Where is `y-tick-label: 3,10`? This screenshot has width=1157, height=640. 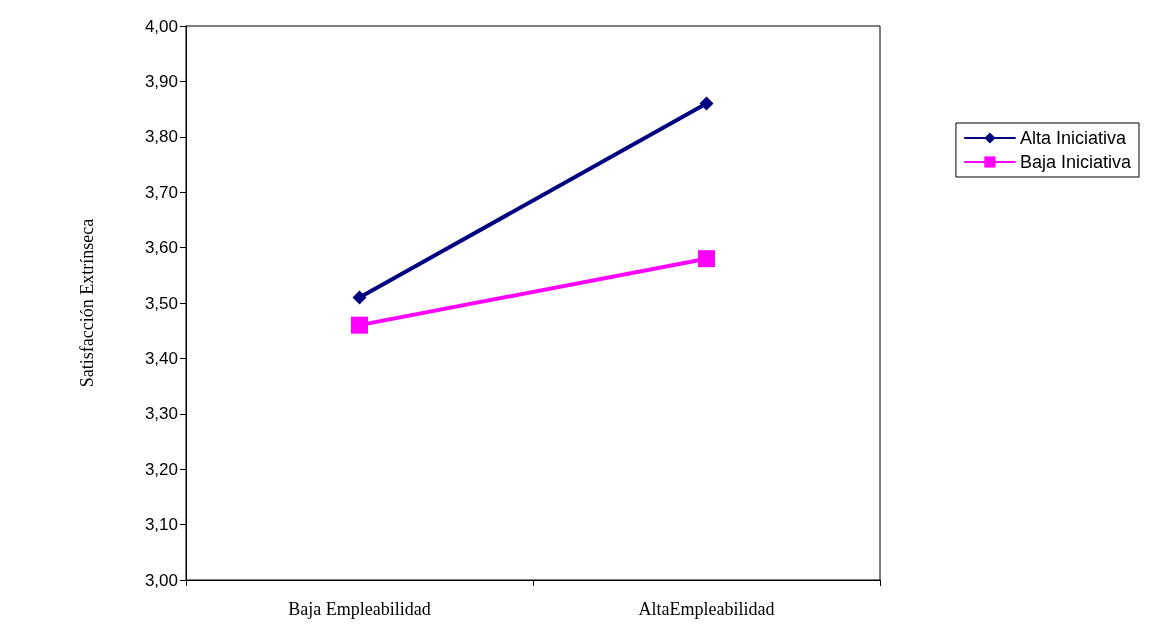
y-tick-label: 3,10 is located at coordinates (161, 525).